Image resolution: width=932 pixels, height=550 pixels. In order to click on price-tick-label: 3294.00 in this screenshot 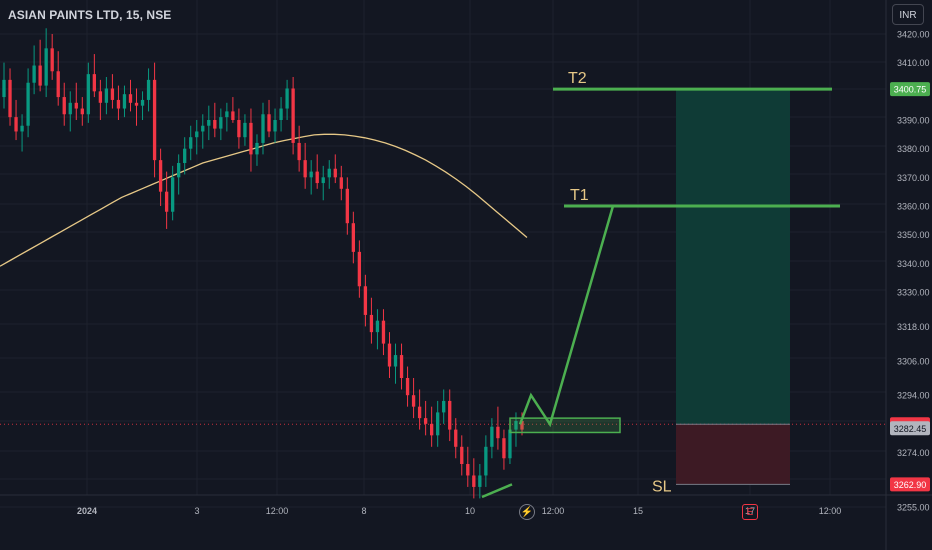, I will do `click(913, 396)`.